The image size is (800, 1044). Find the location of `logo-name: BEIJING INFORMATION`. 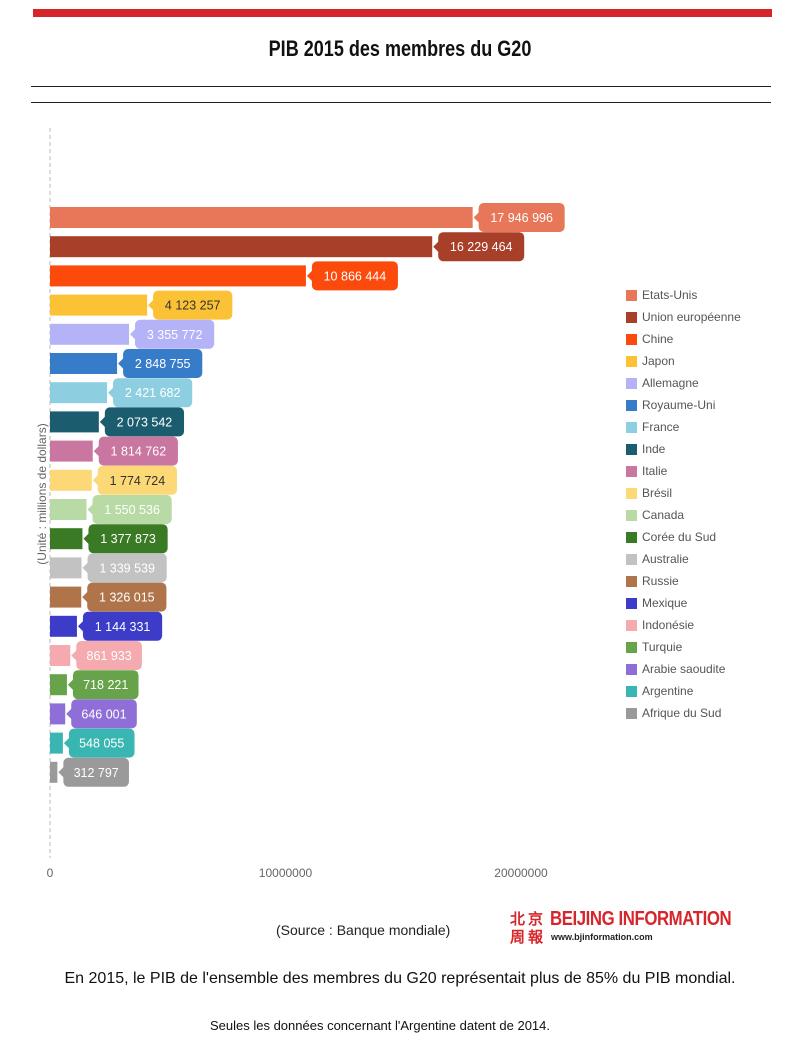

logo-name: BEIJING INFORMATION is located at coordinates (641, 919).